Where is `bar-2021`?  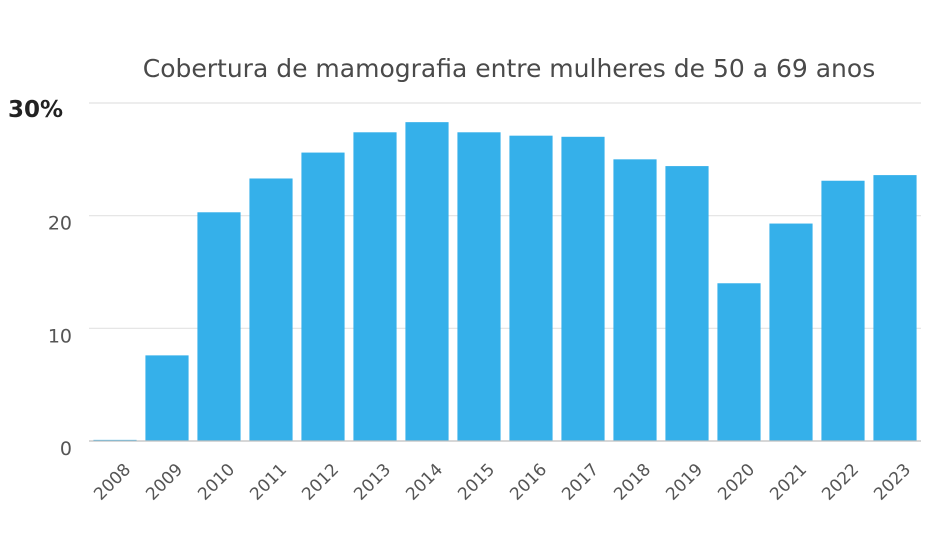
bar-2021 is located at coordinates (791, 332).